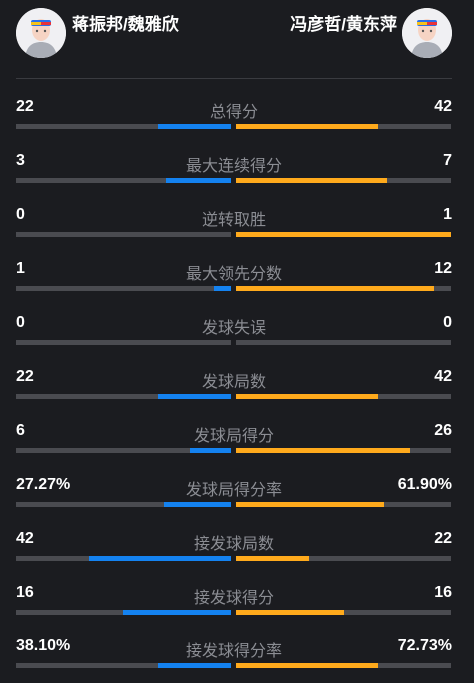  Describe the element at coordinates (20, 430) in the screenshot. I see `left-stat-value: 6` at that location.